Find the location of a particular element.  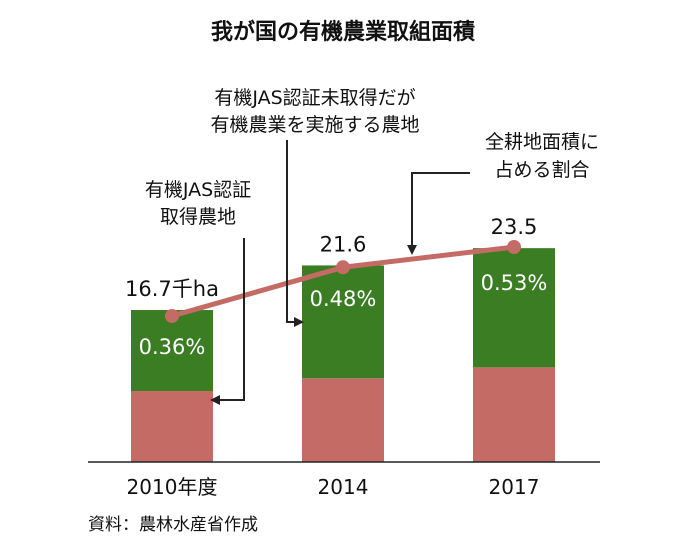

annotation-uncertified-leader is located at coordinates (293, 231).